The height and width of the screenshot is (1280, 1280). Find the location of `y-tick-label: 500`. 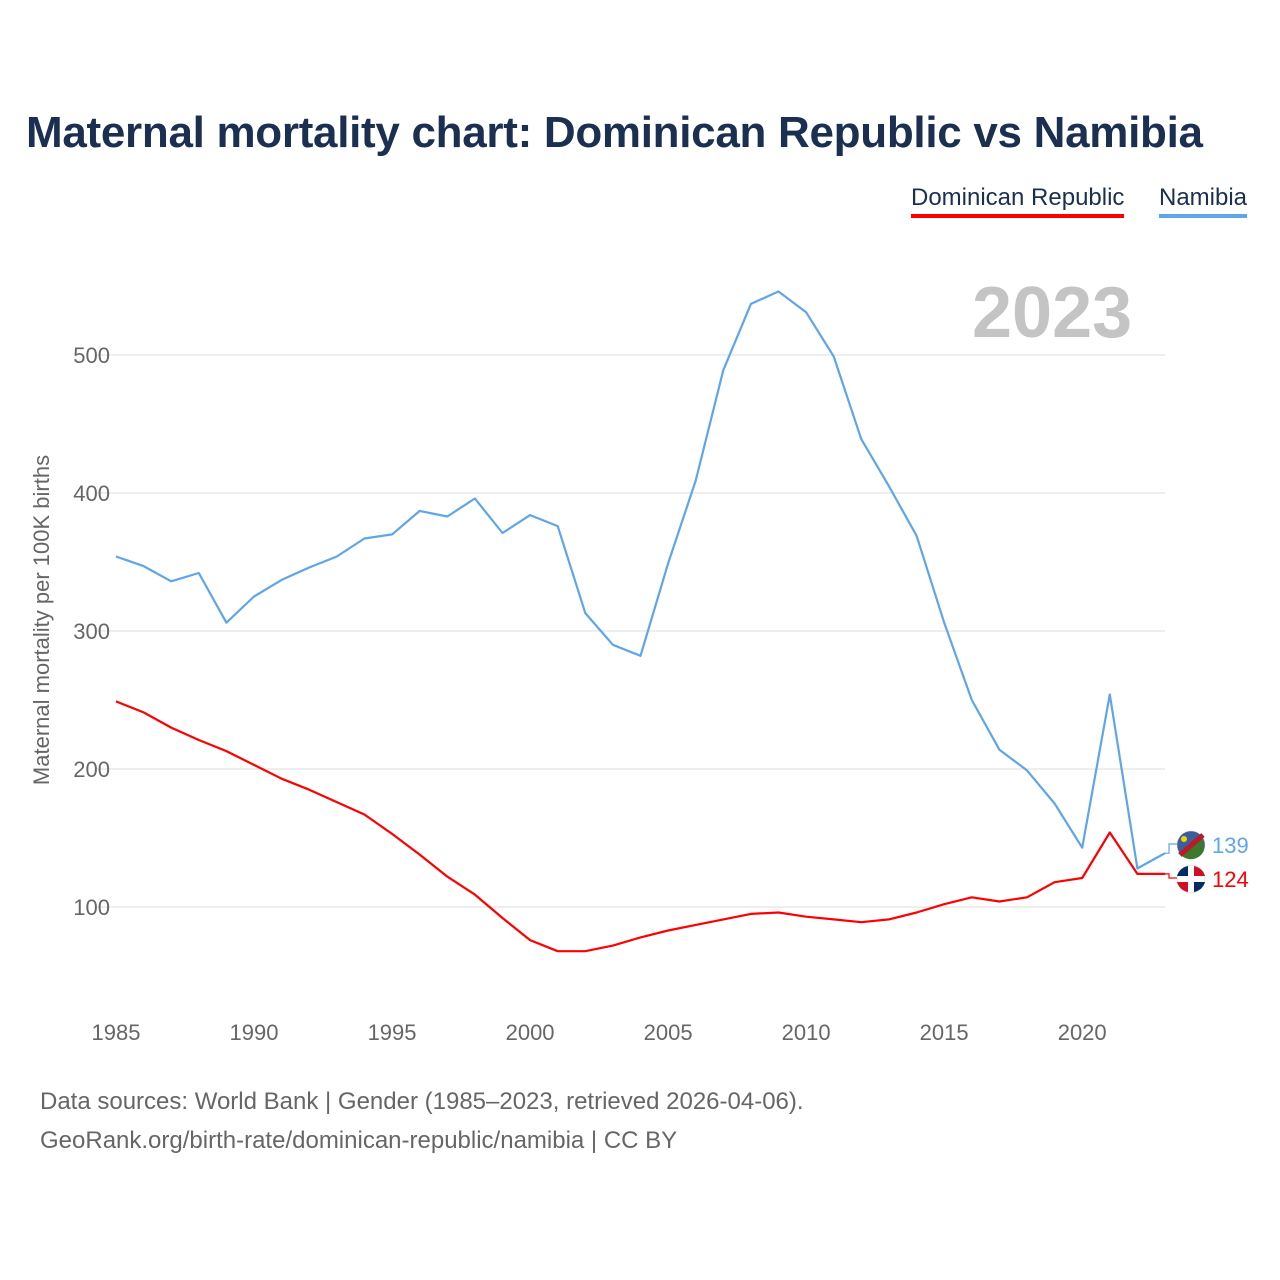

y-tick-label: 500 is located at coordinates (91, 355).